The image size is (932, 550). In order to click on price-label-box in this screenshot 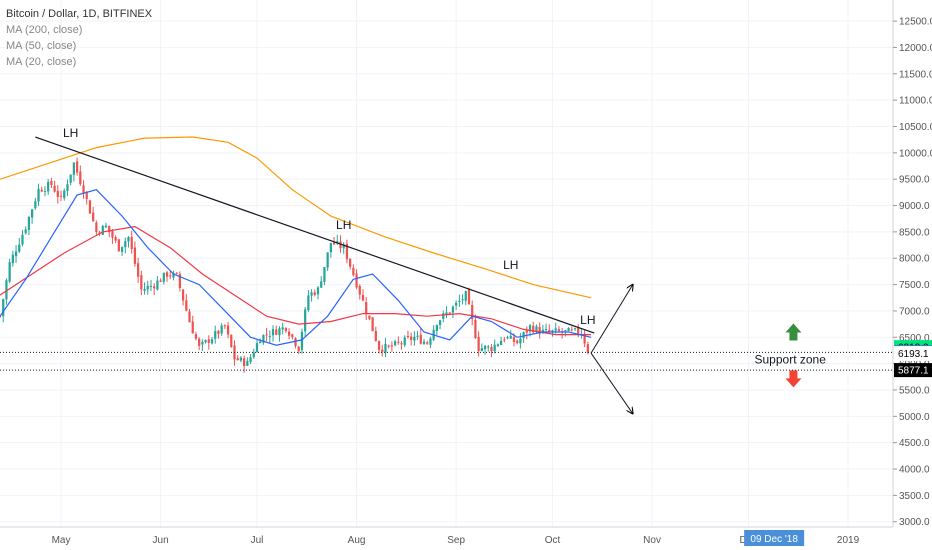, I will do `click(913, 370)`.